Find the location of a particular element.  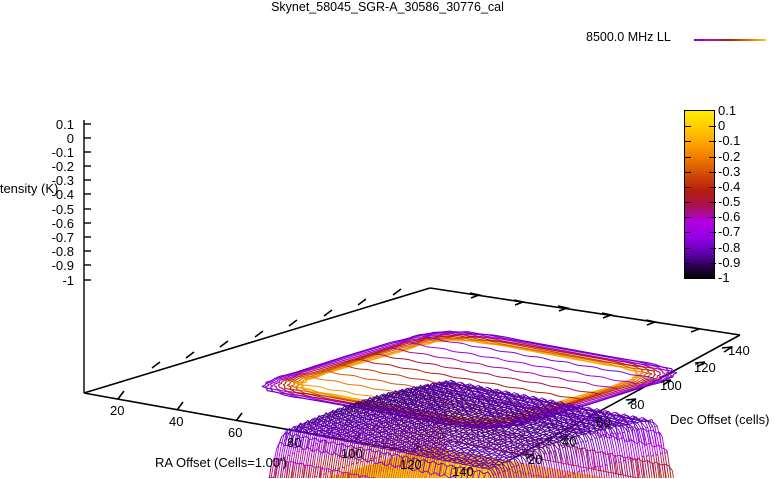

back-axis-ticks is located at coordinates (425, 328).